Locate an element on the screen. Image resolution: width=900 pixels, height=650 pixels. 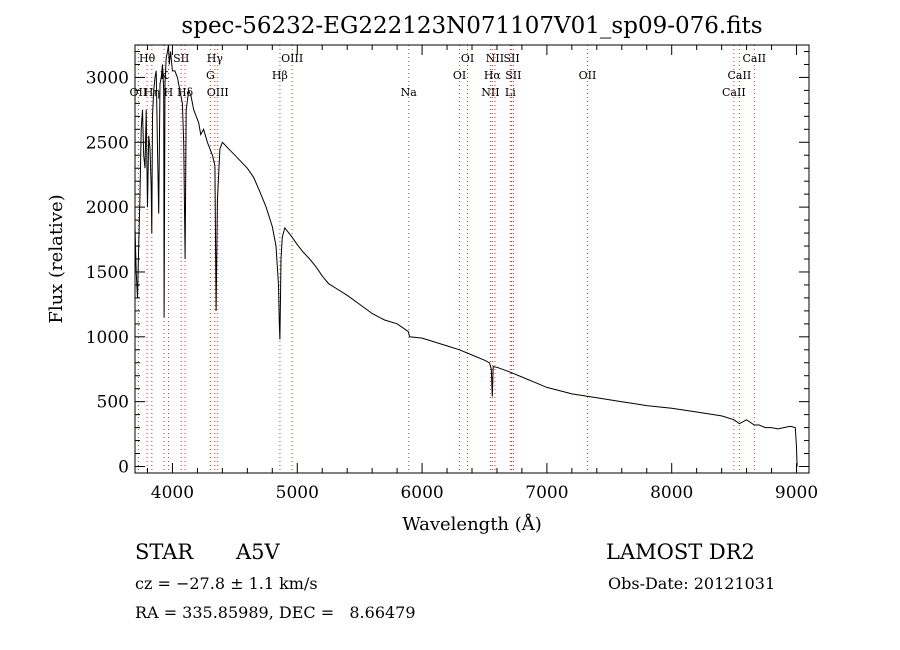
line-marker-label: Hθ is located at coordinates (147, 58).